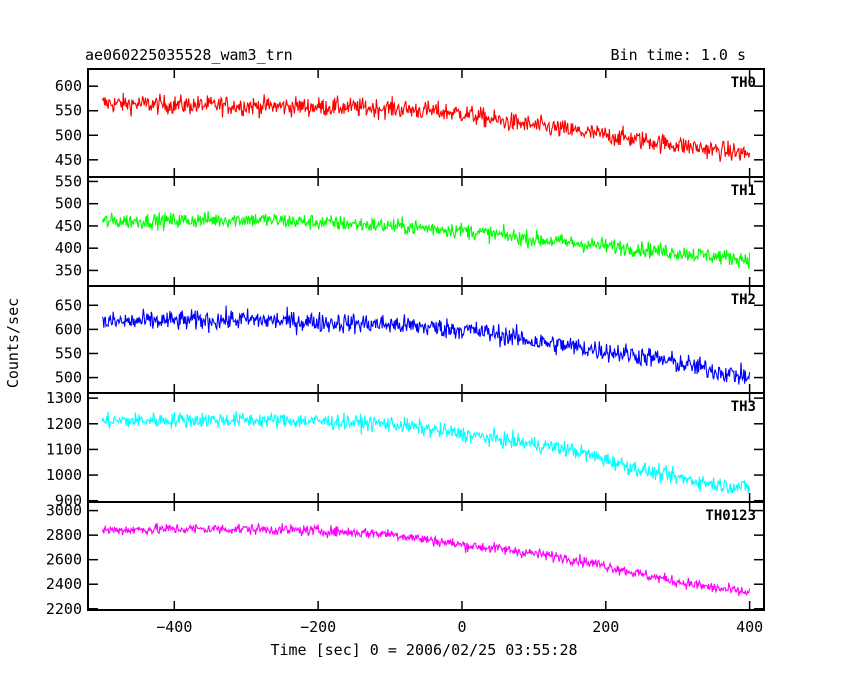 The image size is (850, 680). Describe the element at coordinates (461, 627) in the screenshot. I see `x-tick-label: 0` at that location.